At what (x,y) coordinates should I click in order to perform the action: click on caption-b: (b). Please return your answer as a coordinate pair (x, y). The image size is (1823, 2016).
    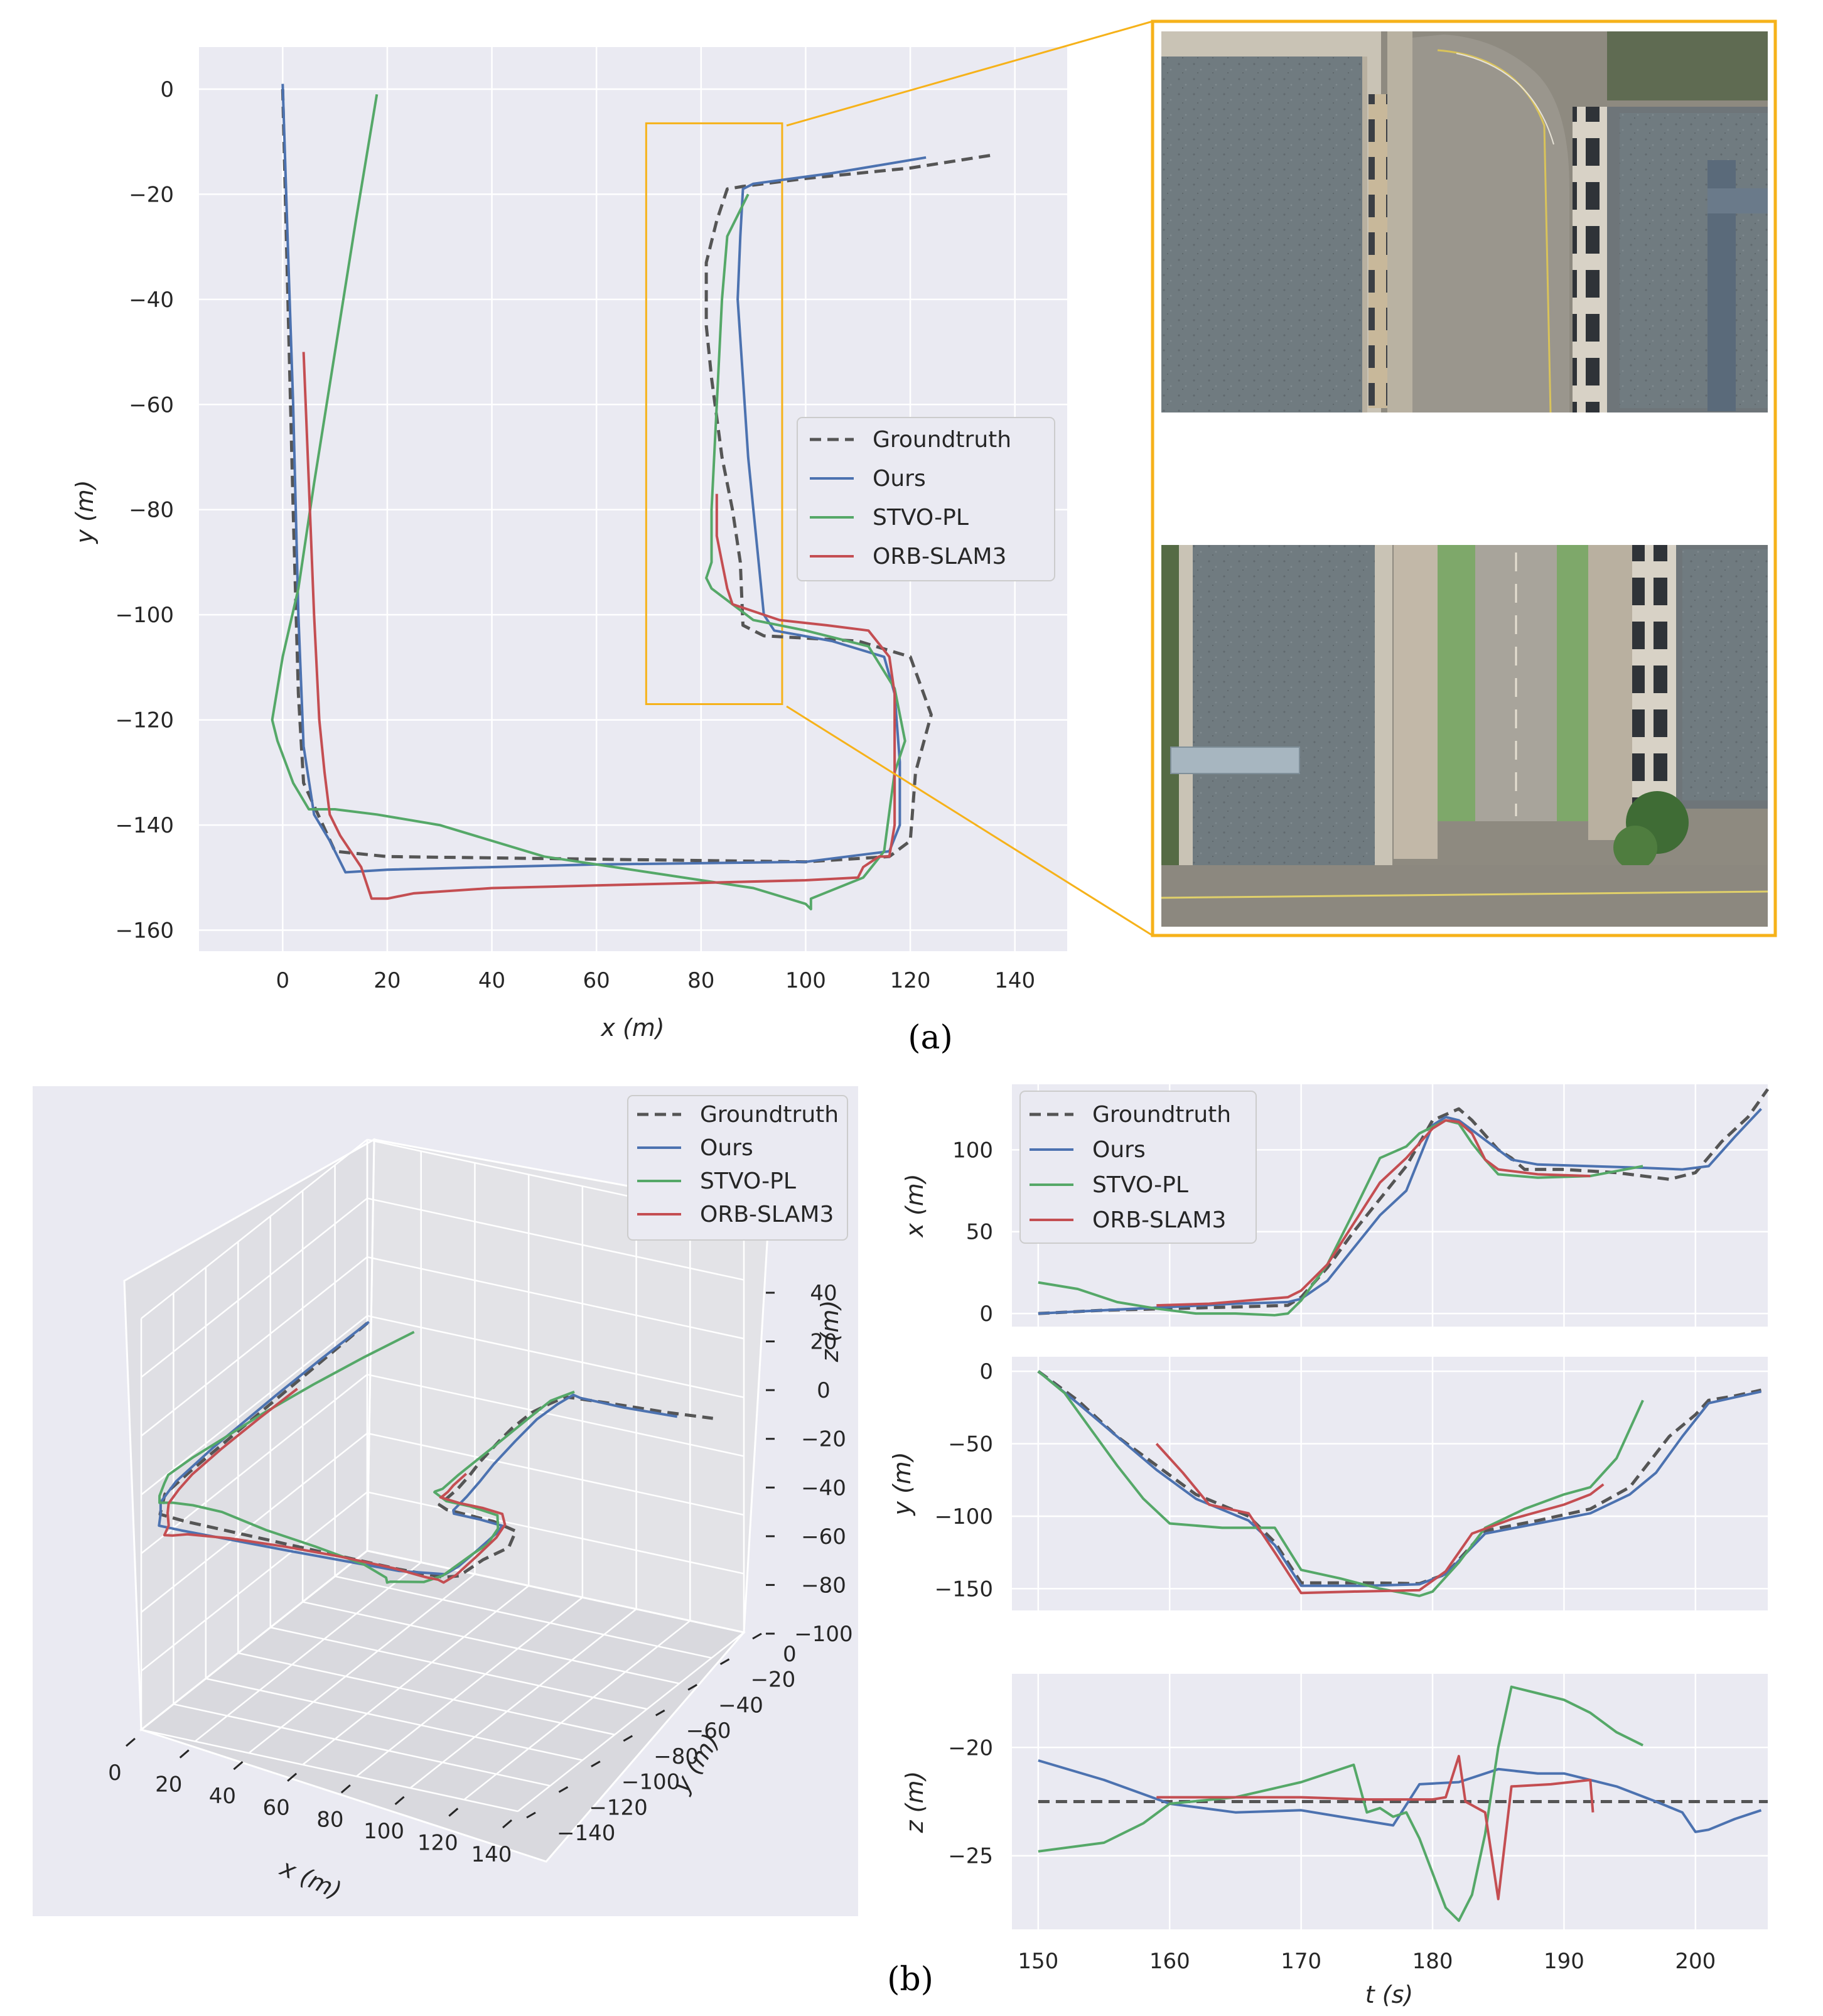
    Looking at the image, I should click on (910, 1979).